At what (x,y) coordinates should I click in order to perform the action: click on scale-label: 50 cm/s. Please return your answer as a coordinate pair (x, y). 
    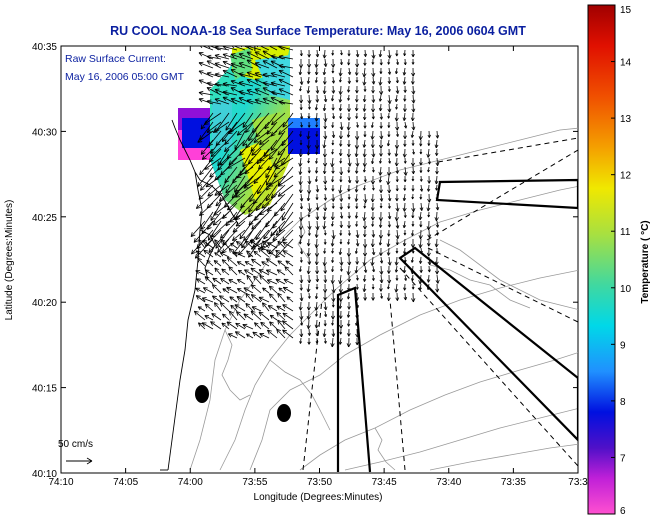
    Looking at the image, I should click on (75, 444).